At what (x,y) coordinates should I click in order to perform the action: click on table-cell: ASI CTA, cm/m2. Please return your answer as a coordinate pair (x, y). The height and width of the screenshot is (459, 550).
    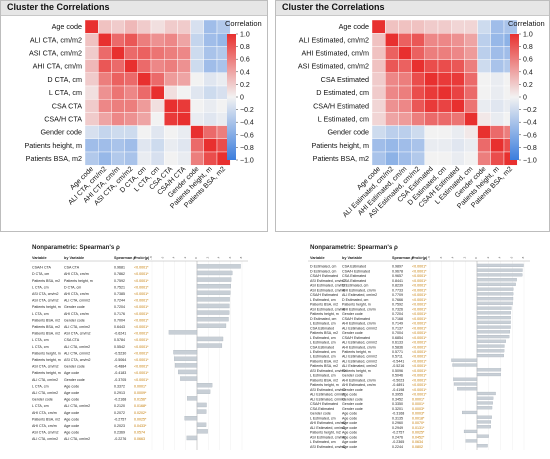
    Looking at the image, I should click on (45, 301).